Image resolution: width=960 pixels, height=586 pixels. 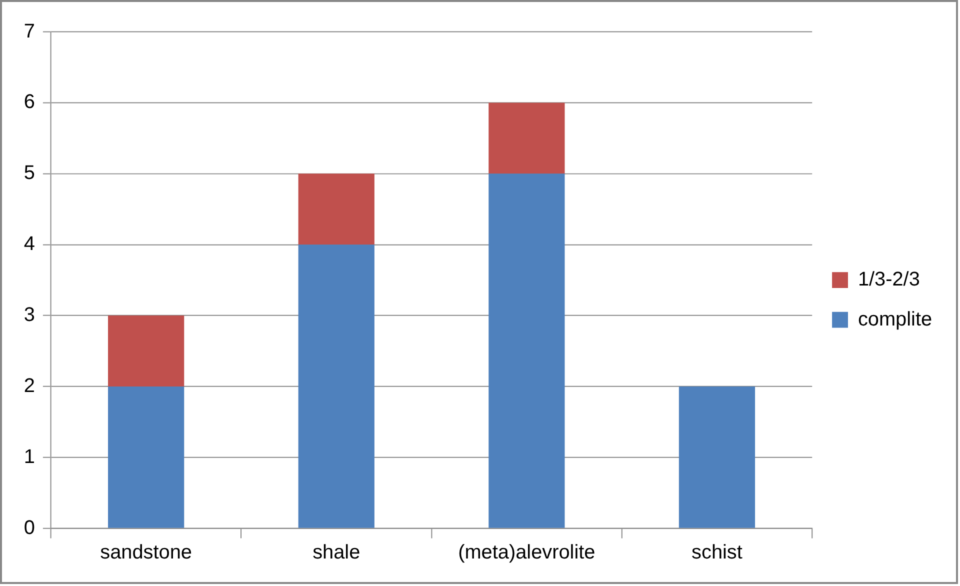 I want to click on y-tick-label: 5, so click(x=29, y=173).